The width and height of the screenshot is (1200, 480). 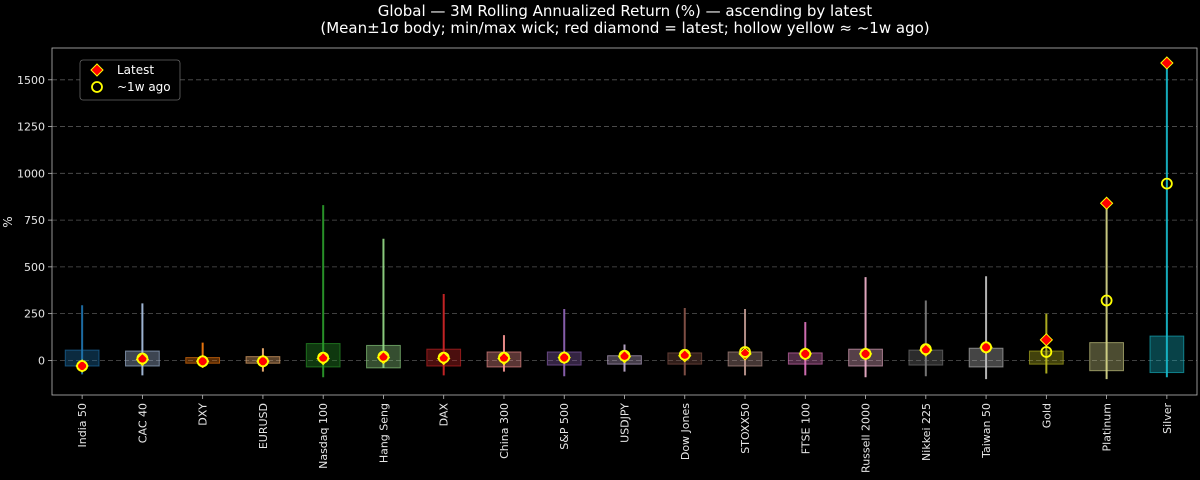 What do you see at coordinates (8, 221) in the screenshot?
I see `y-axis-label: %` at bounding box center [8, 221].